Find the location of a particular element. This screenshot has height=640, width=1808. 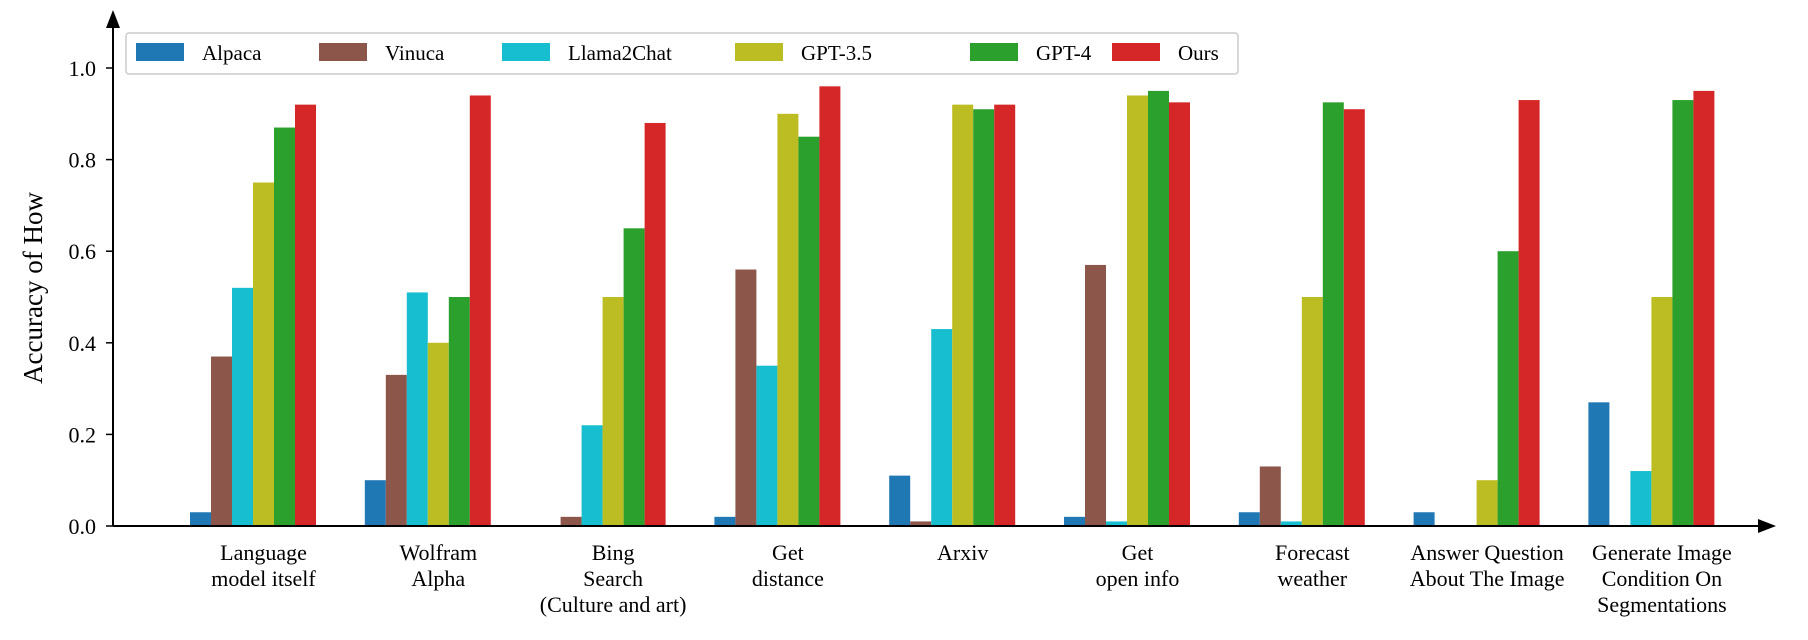

x-category-label: Wolfram Alpha is located at coordinates (438, 565).